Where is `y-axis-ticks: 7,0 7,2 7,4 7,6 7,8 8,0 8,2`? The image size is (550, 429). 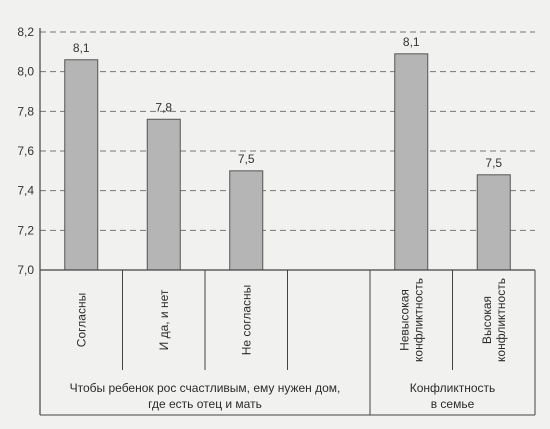
y-axis-ticks: 7,0 7,2 7,4 7,6 7,8 8,0 8,2 is located at coordinates (25, 151).